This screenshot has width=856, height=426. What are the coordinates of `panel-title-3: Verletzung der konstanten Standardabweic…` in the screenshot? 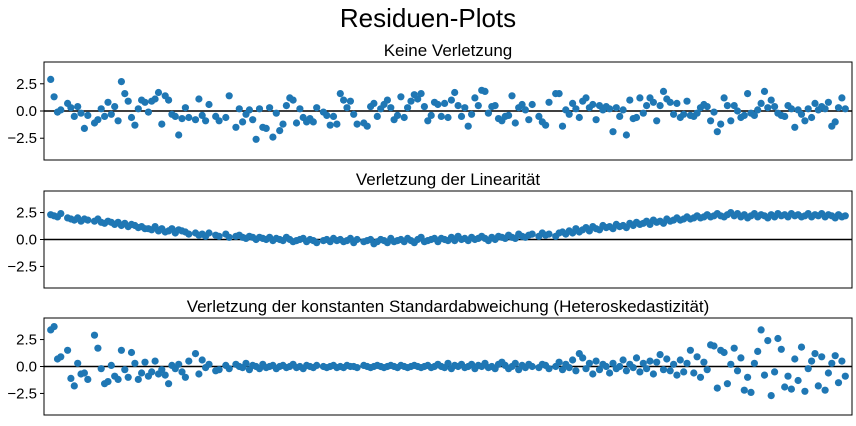 It's located at (448, 306).